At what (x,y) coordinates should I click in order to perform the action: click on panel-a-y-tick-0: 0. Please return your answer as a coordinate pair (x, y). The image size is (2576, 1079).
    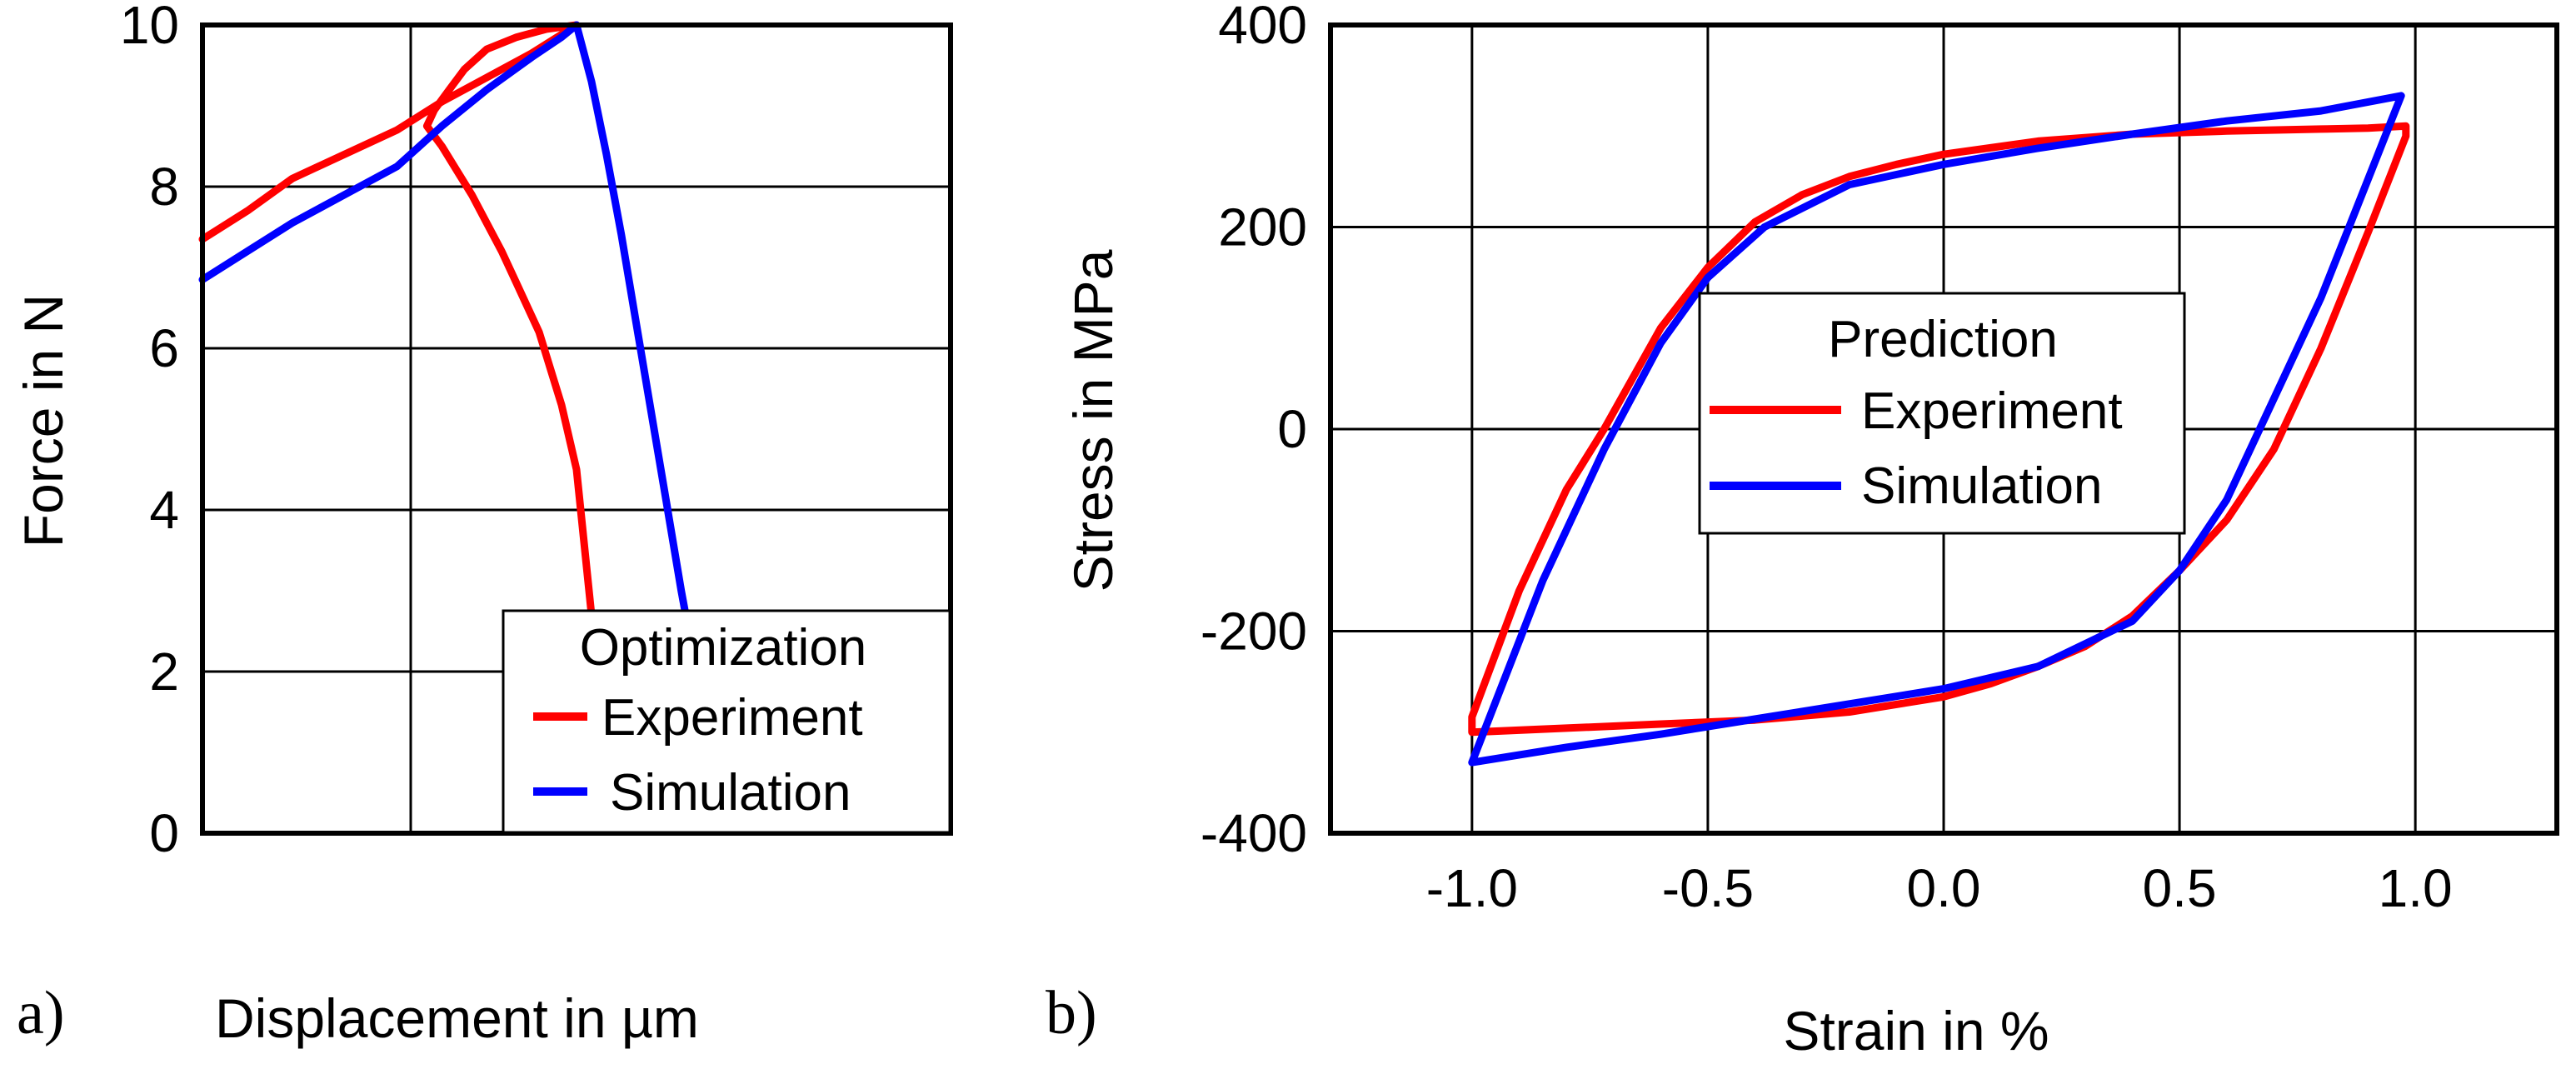
    Looking at the image, I should click on (164, 833).